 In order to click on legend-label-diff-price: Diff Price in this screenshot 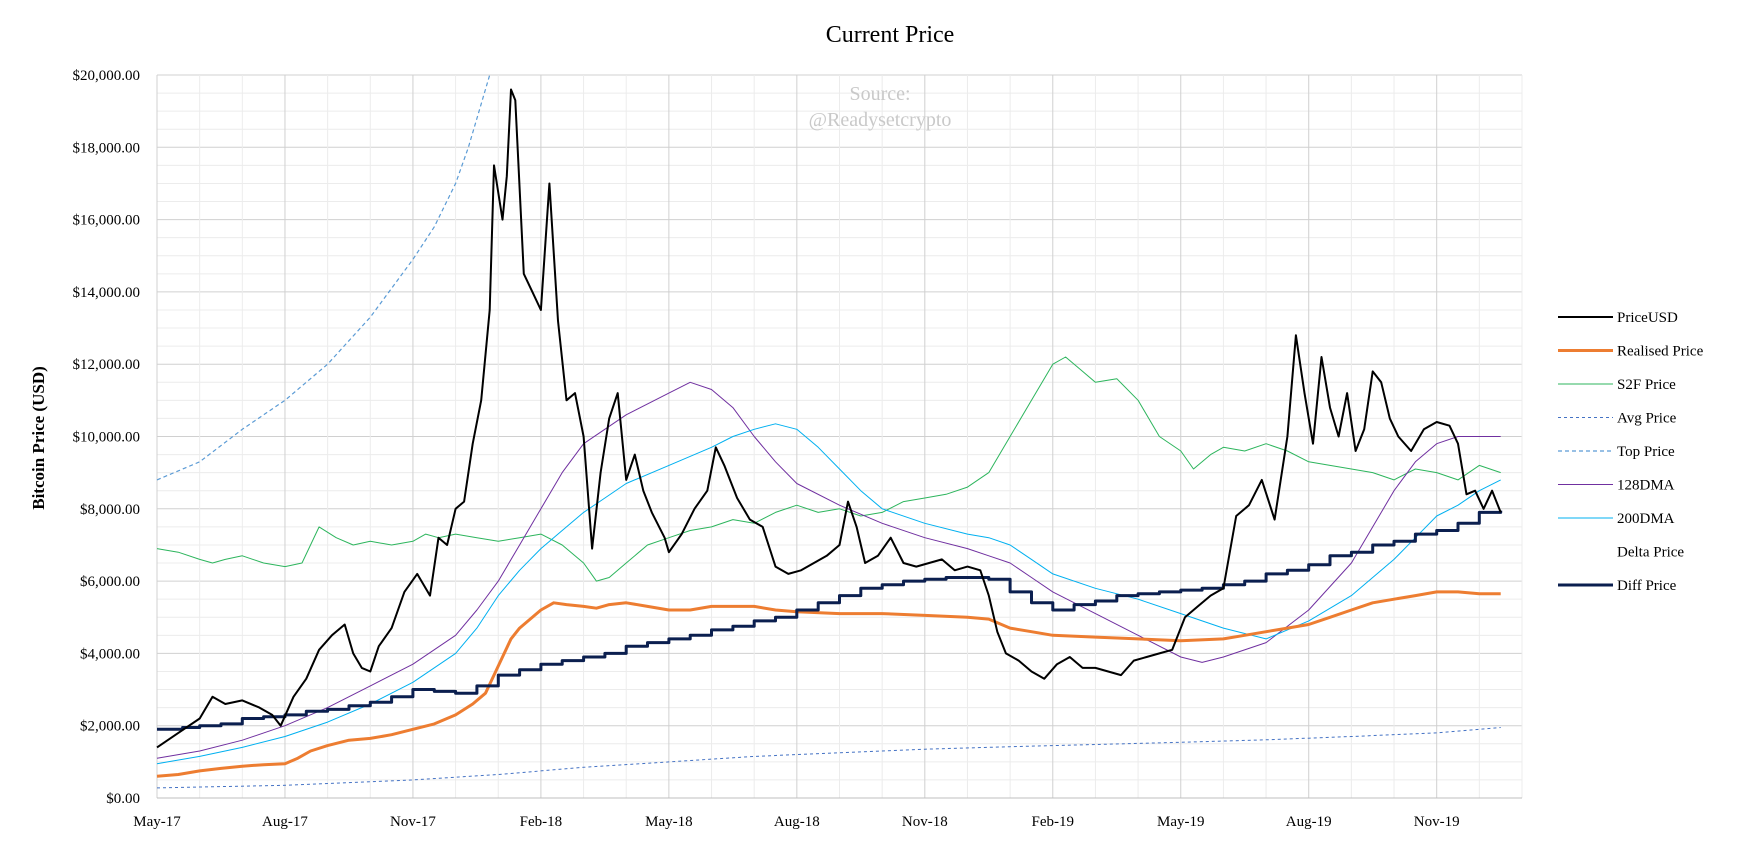, I will do `click(1647, 586)`.